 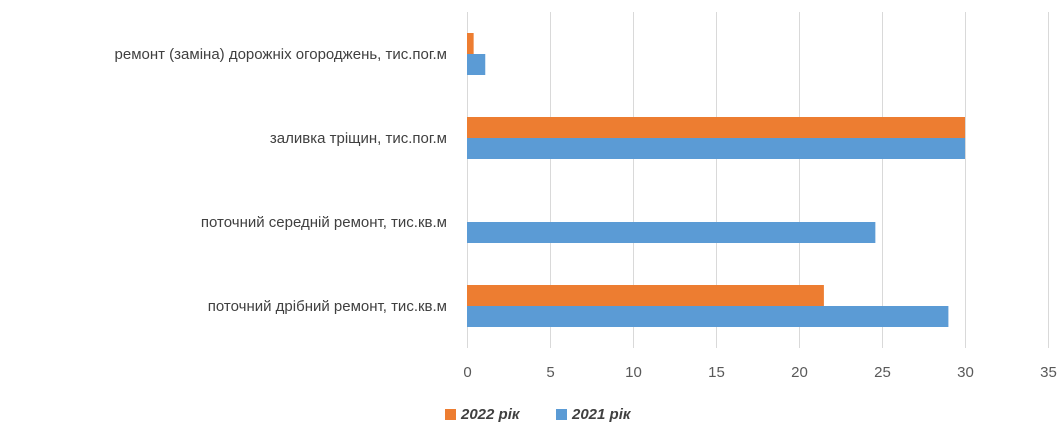 What do you see at coordinates (633, 372) in the screenshot?
I see `x-tick-label: 10` at bounding box center [633, 372].